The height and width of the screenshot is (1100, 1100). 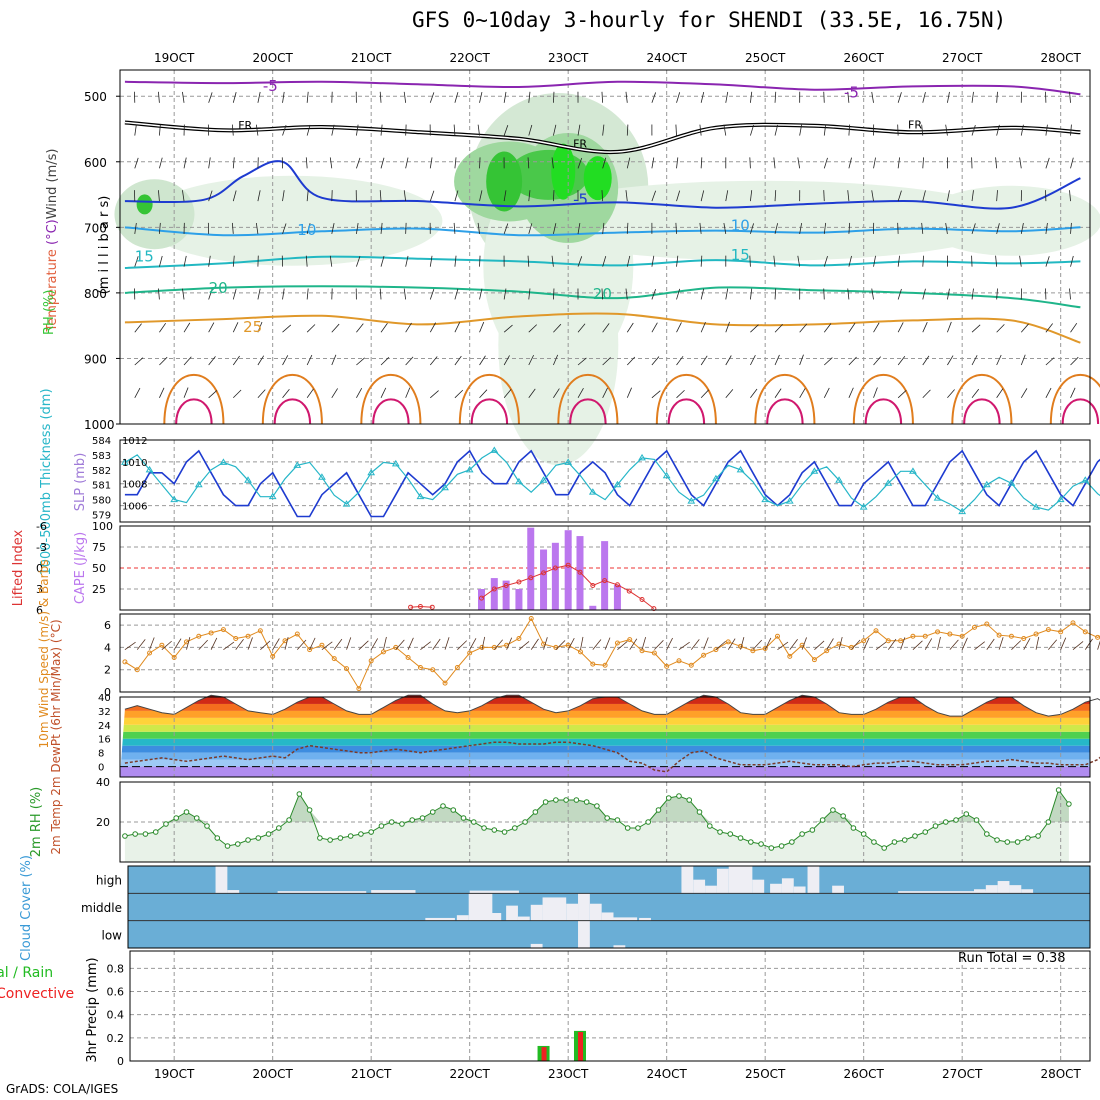 What do you see at coordinates (102, 526) in the screenshot?
I see `cape-tick: 100` at bounding box center [102, 526].